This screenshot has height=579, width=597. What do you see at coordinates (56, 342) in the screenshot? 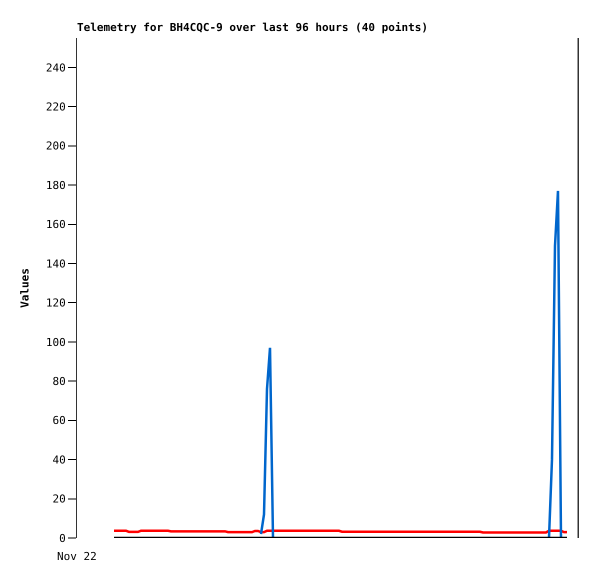
I see `y-tick-label: 100` at bounding box center [56, 342].